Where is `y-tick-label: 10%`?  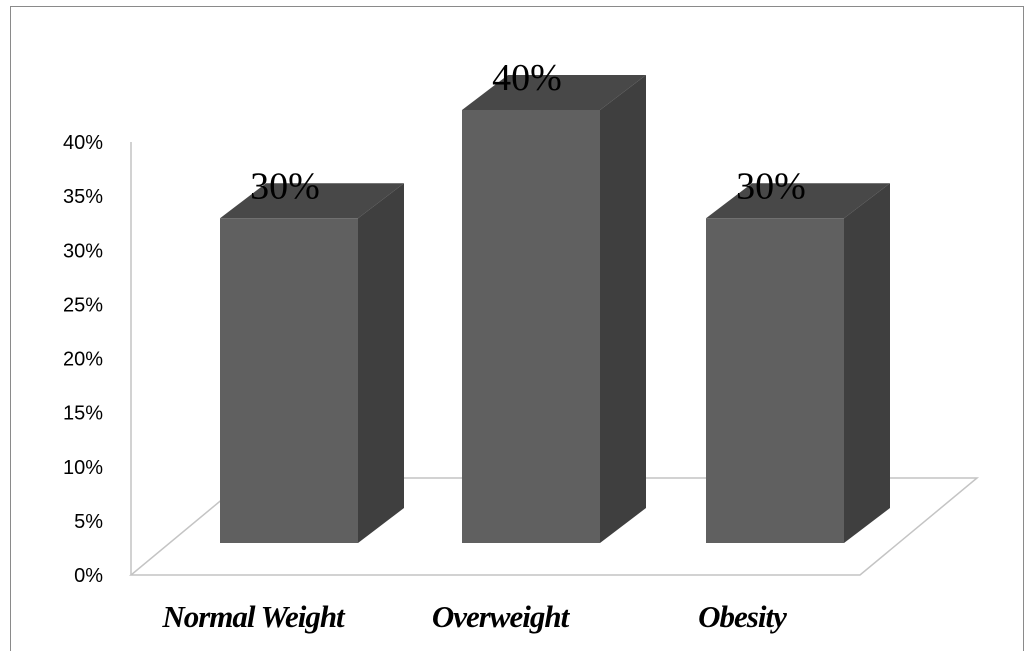
y-tick-label: 10% is located at coordinates (83, 468).